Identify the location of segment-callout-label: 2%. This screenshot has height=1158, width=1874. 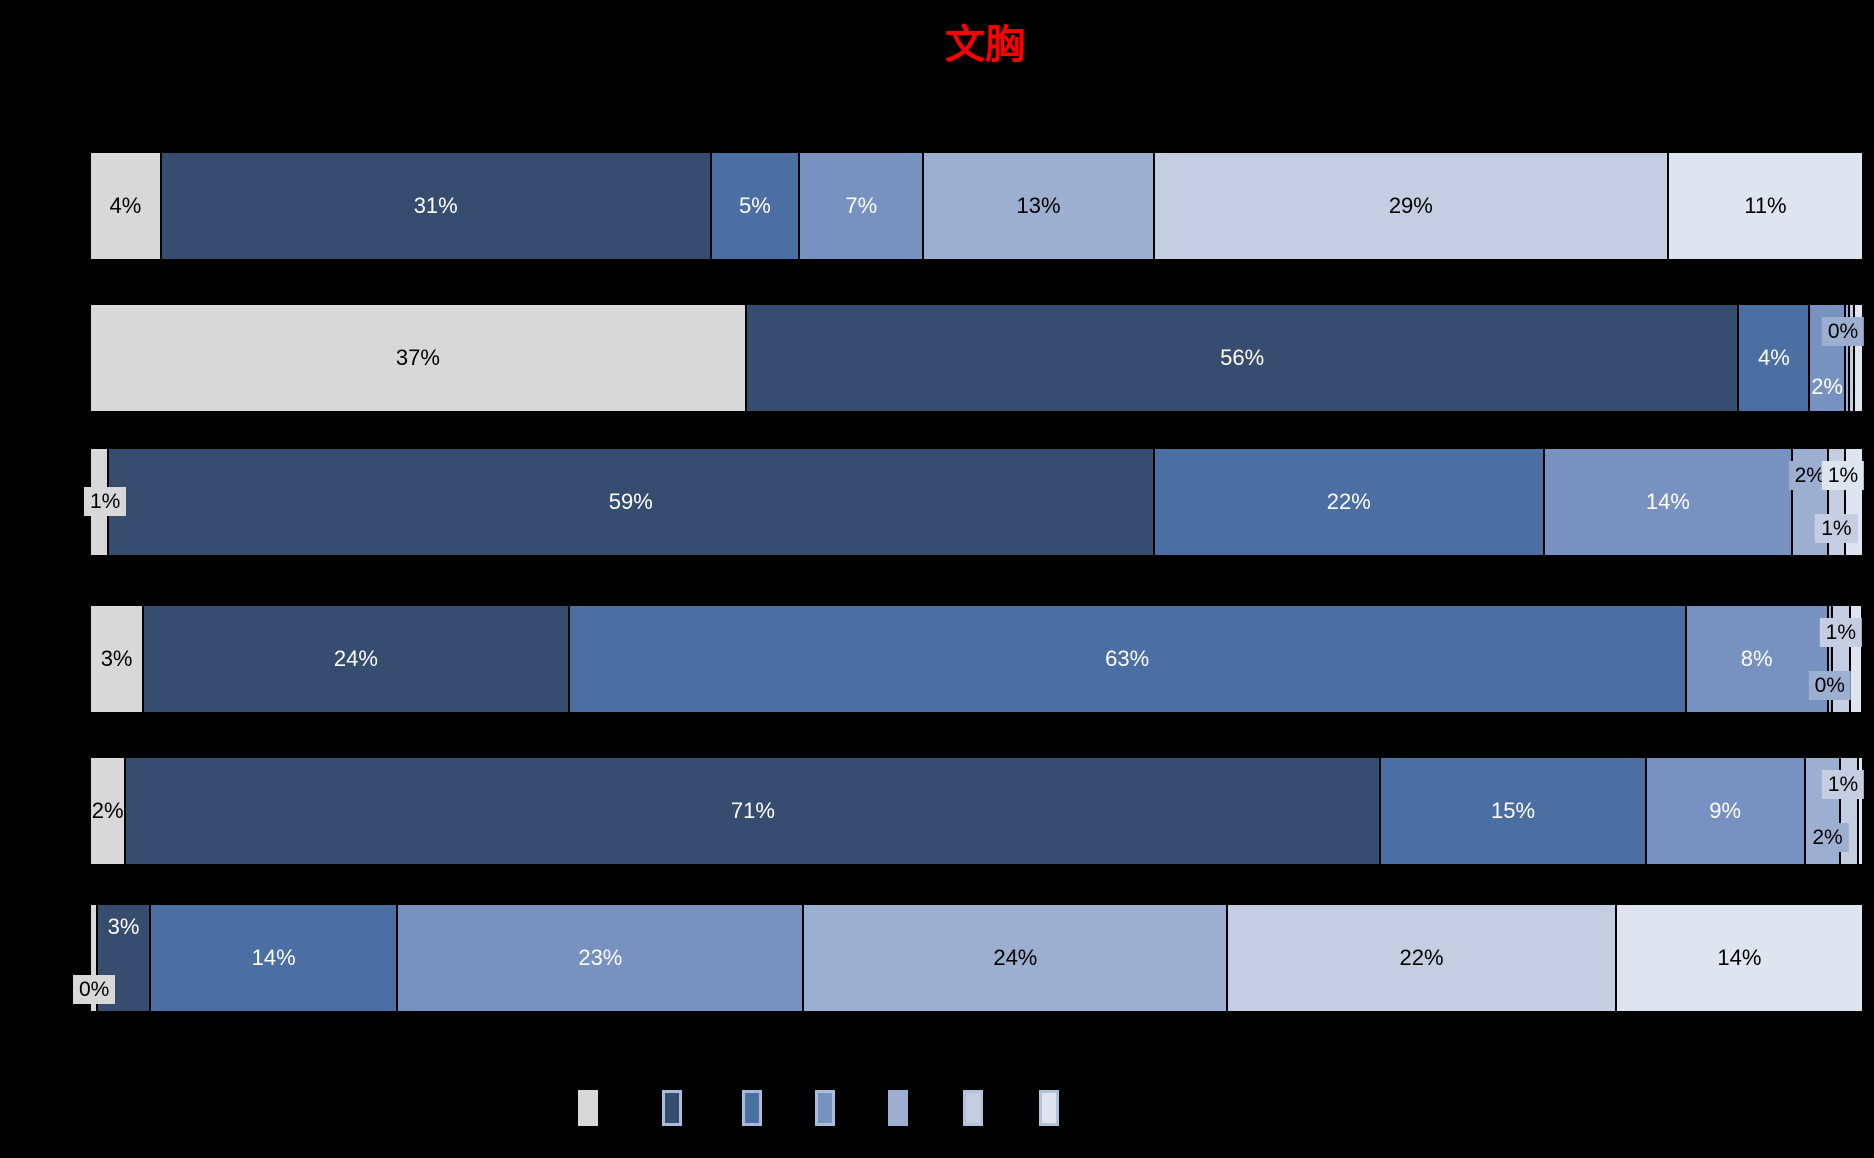
(1827, 837).